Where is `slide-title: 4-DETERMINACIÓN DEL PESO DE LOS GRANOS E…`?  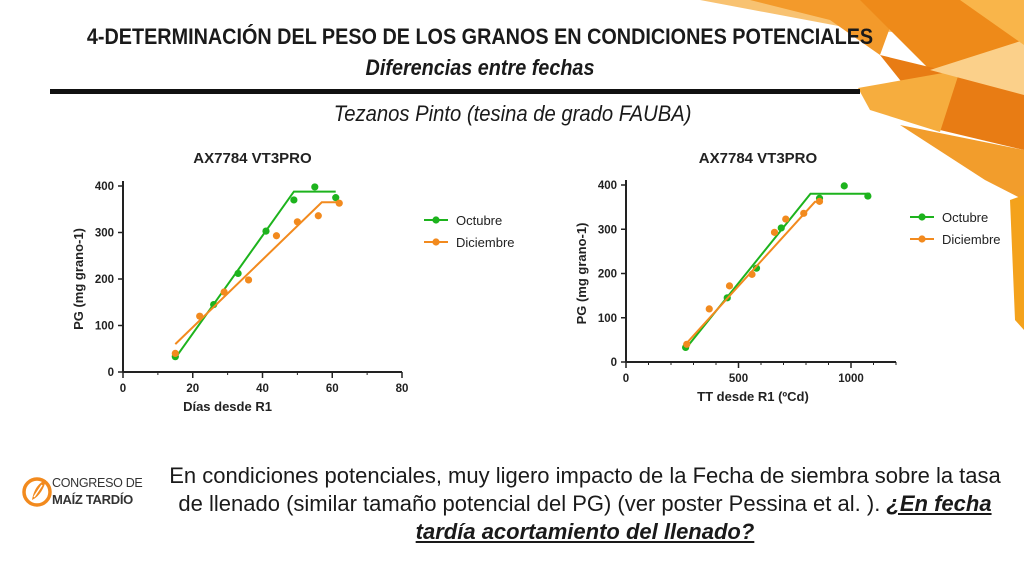 slide-title: 4-DETERMINACIÓN DEL PESO DE LOS GRANOS E… is located at coordinates (480, 36).